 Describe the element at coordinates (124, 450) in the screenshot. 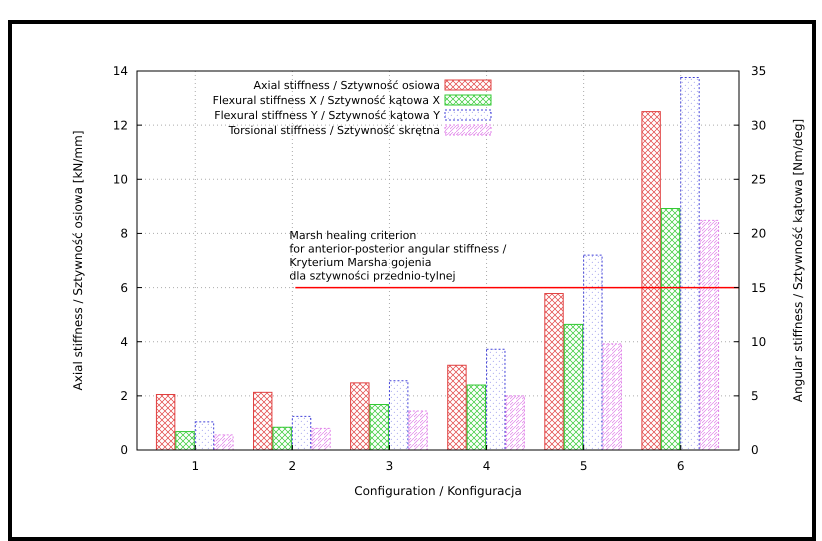

I see `y-tick-label: 0` at that location.